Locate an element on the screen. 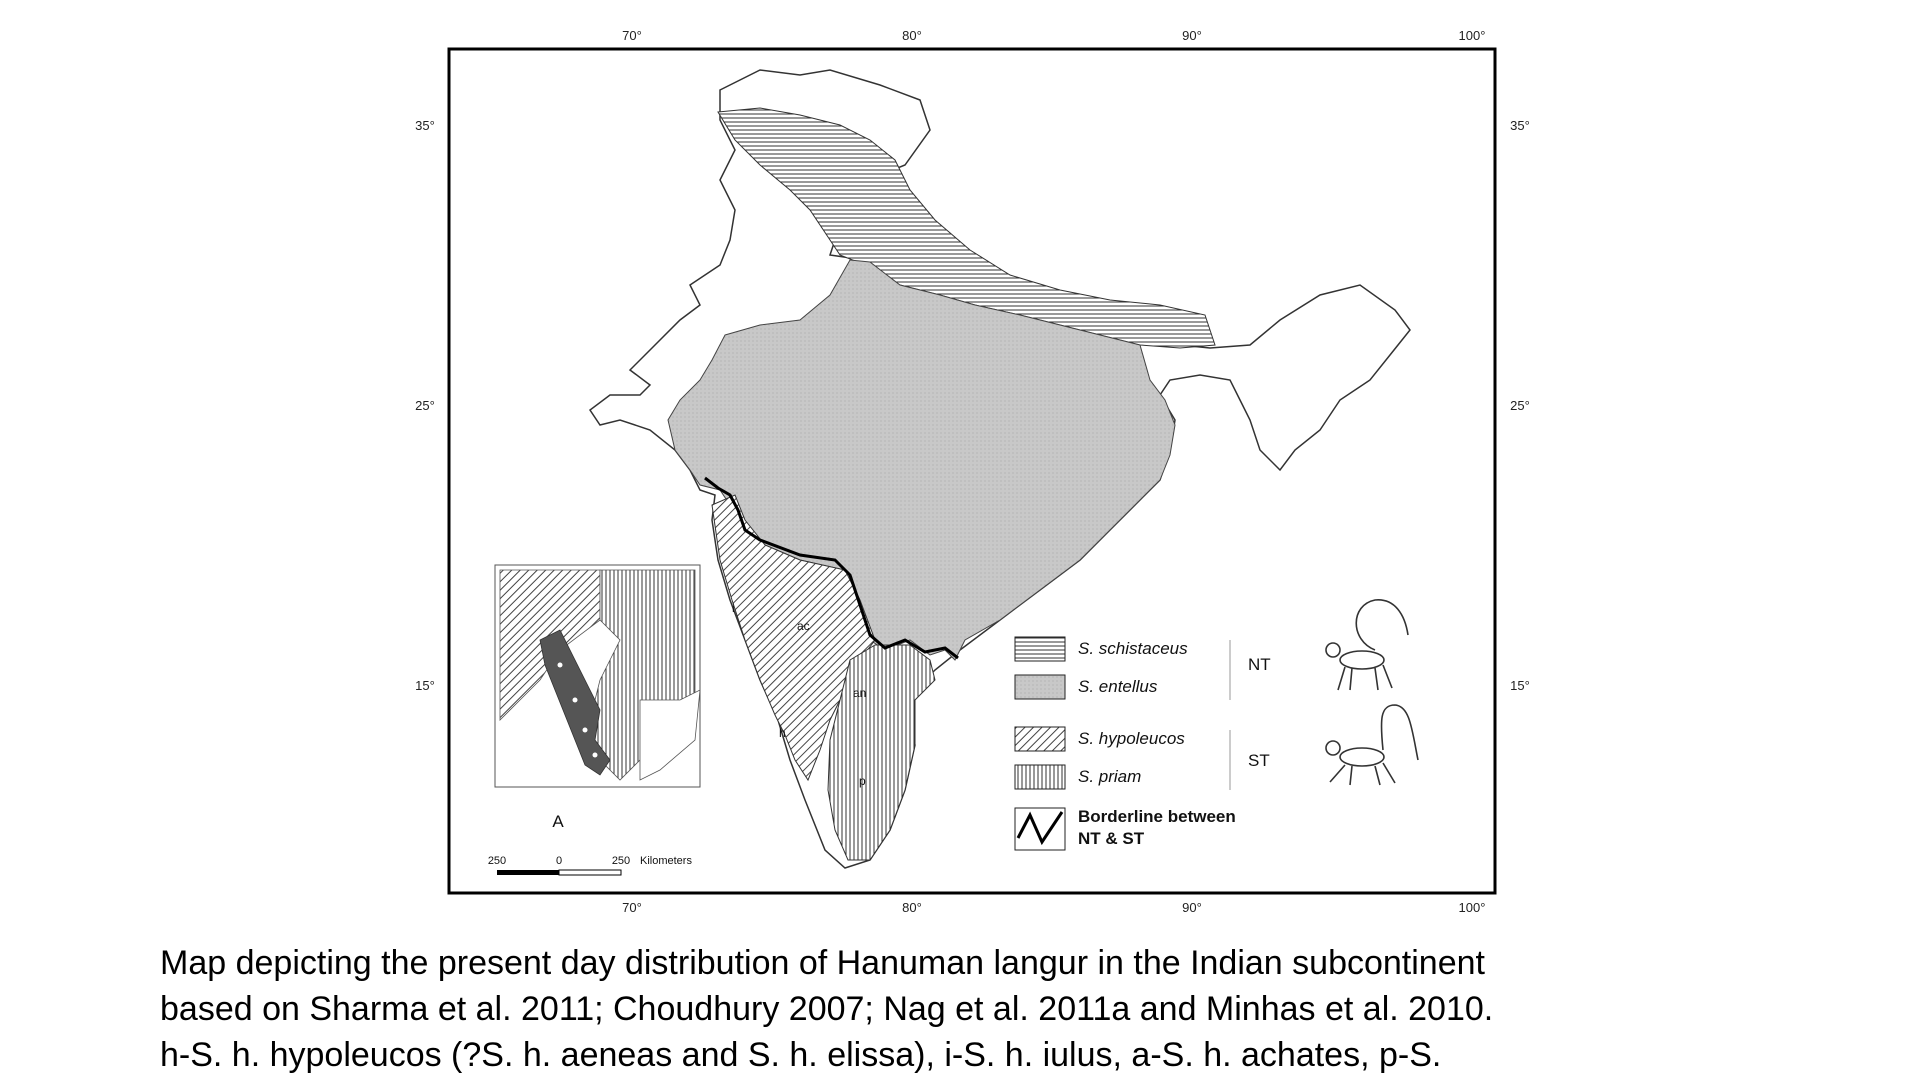  region-priam is located at coordinates (881, 752).